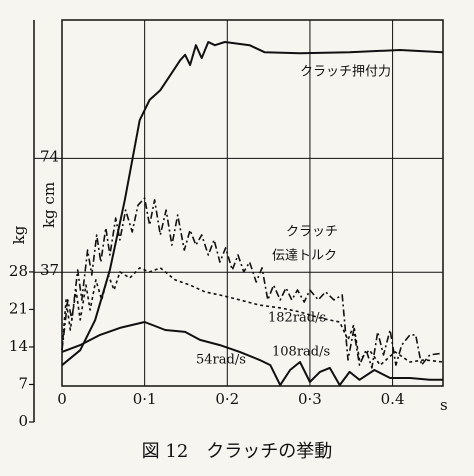 The image size is (474, 476). What do you see at coordinates (310, 399) in the screenshot?
I see `x-tick-label: 0·3` at bounding box center [310, 399].